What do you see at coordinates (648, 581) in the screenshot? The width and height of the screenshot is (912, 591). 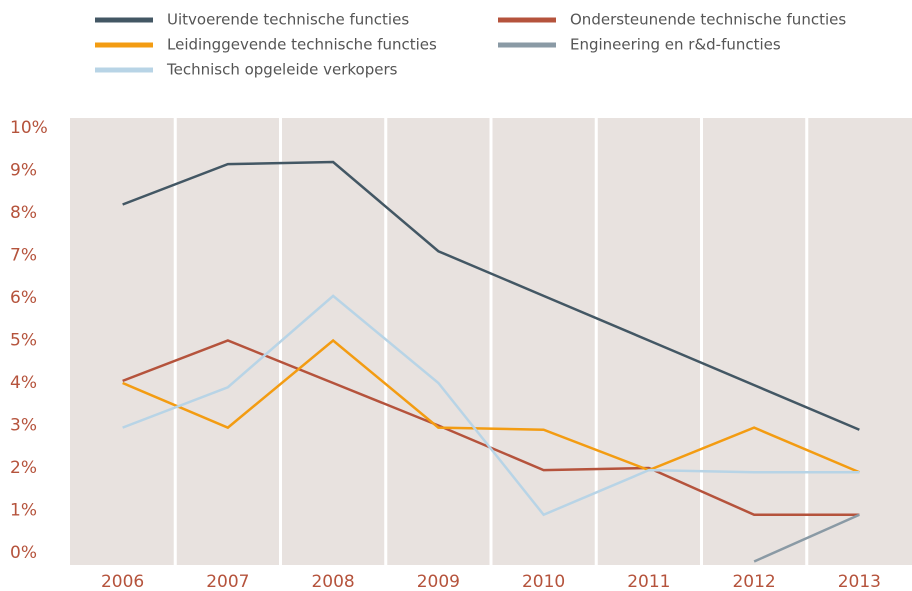 I see `x-tick-label: 2011` at bounding box center [648, 581].